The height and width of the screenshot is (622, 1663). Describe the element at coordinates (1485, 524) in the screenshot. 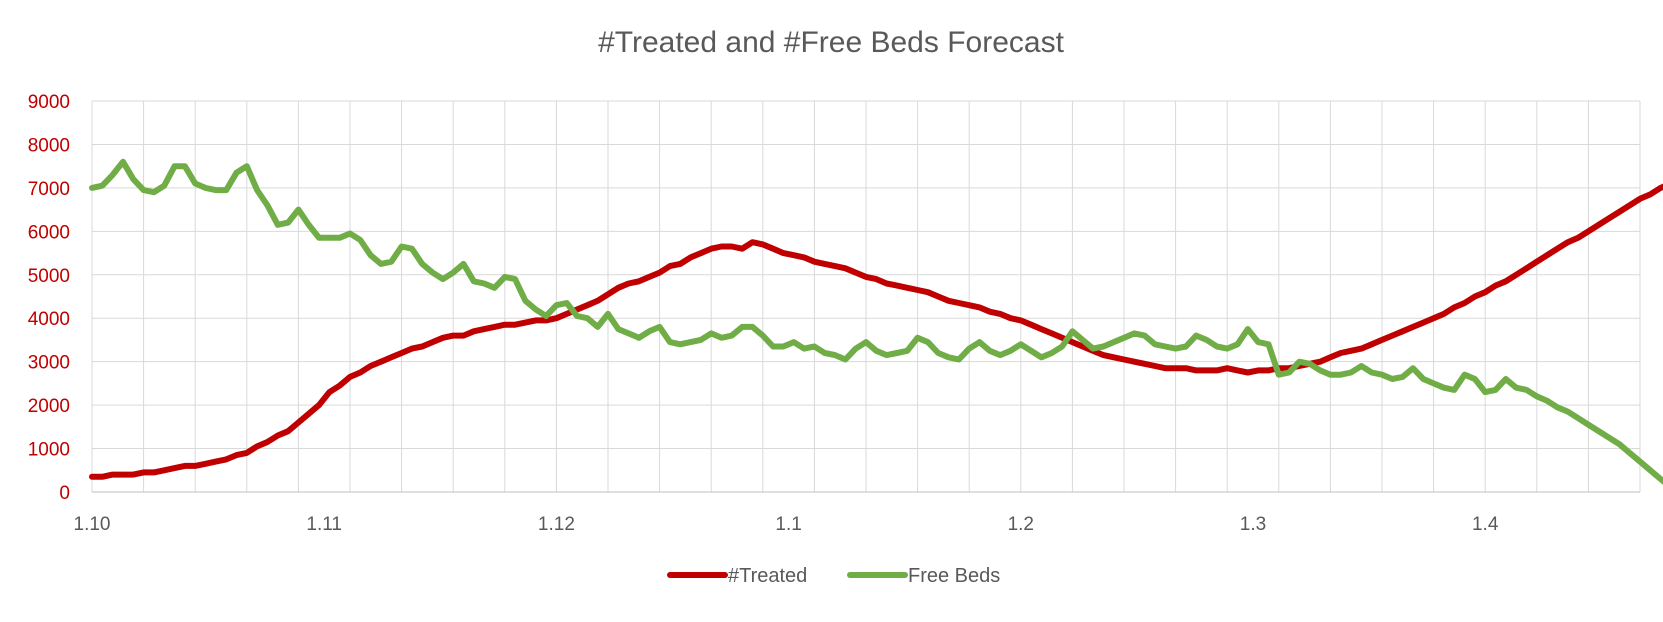

I see `x-tick-label: 1.4` at that location.